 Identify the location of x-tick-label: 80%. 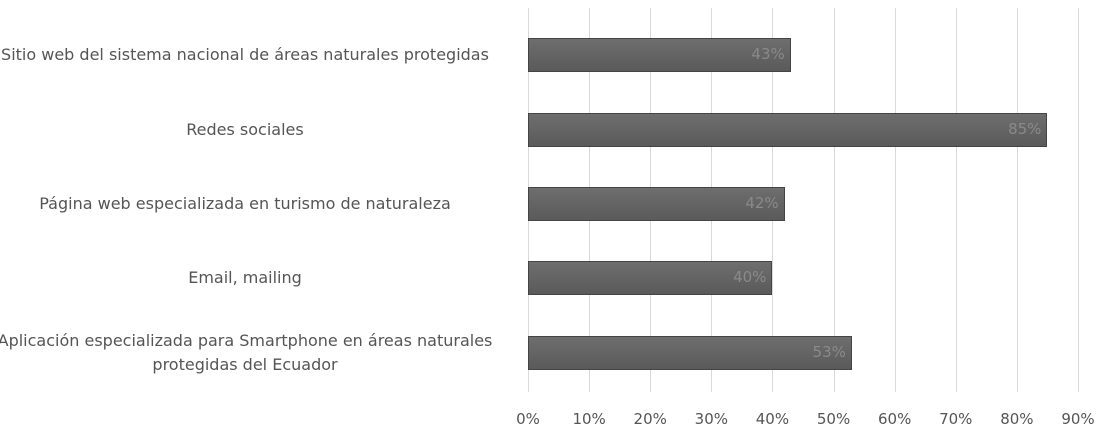
(1017, 419).